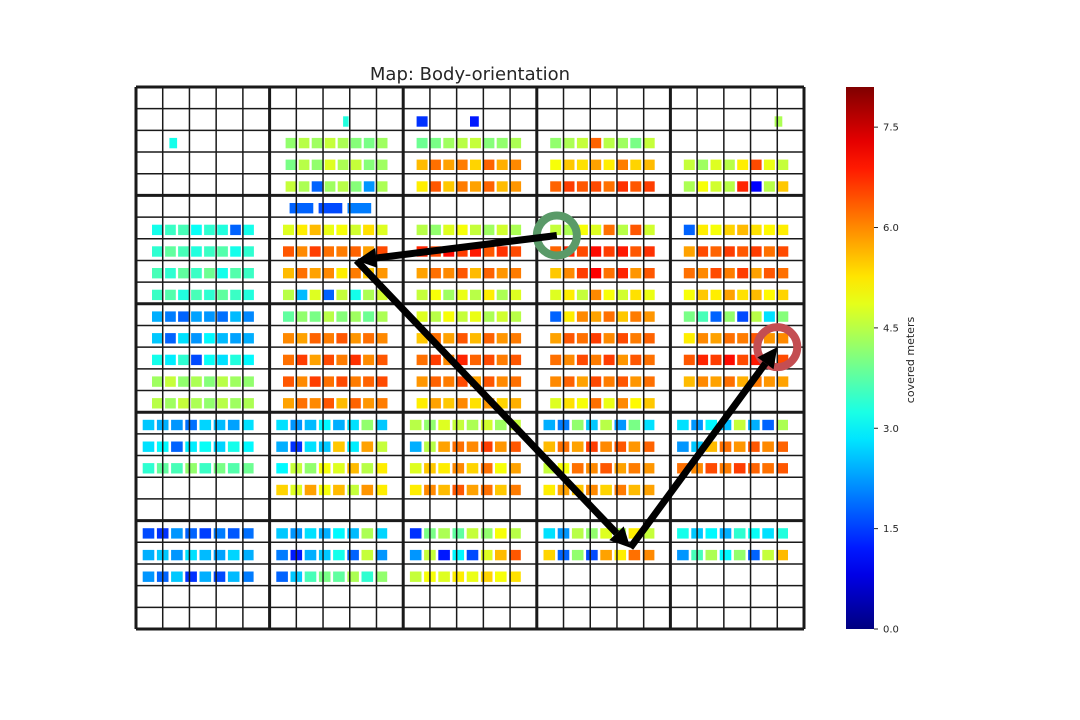 The width and height of the screenshot is (1080, 720). Describe the element at coordinates (891, 128) in the screenshot. I see `colorbar-tick-label: 7.5` at that location.